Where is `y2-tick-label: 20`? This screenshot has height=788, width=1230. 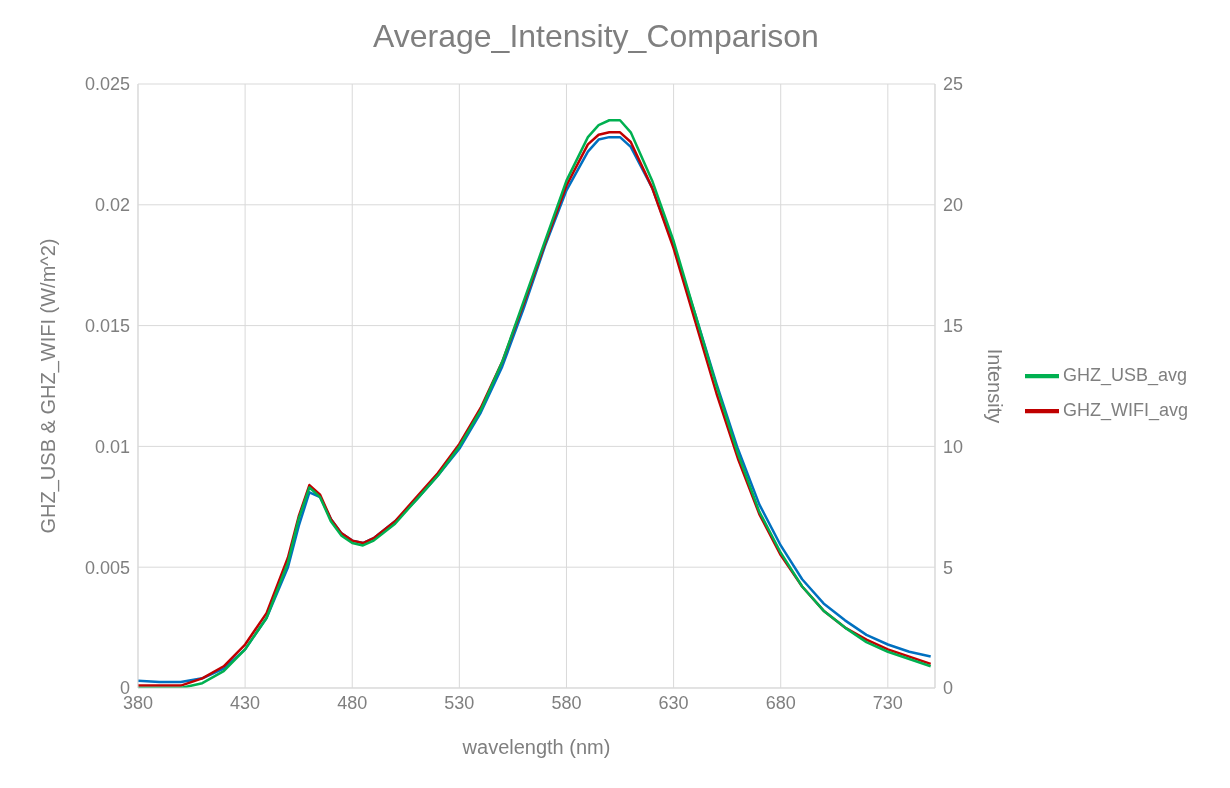 y2-tick-label: 20 is located at coordinates (952, 205).